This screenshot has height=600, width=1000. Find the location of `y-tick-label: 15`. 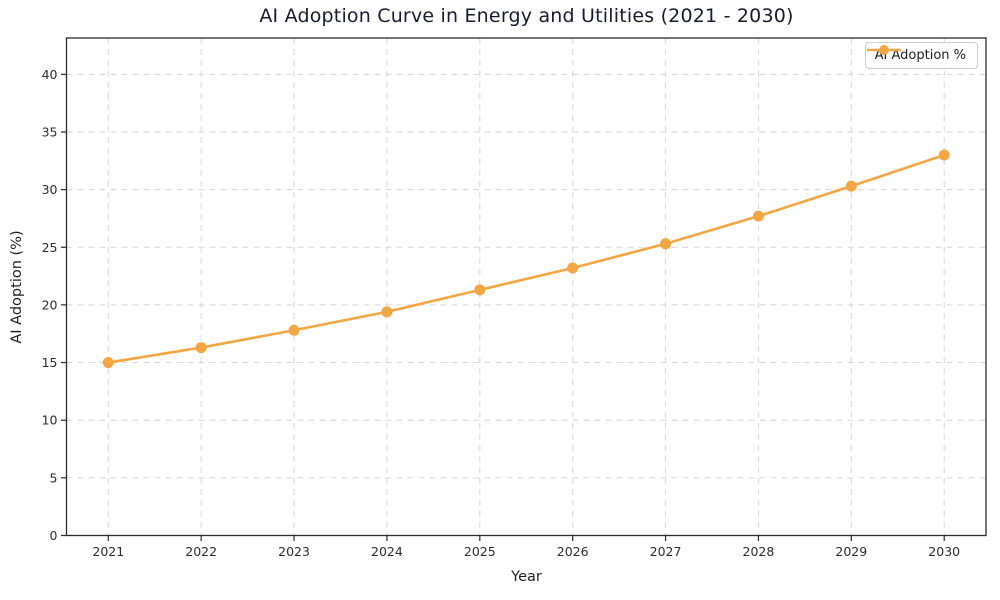

y-tick-label: 15 is located at coordinates (50, 362).